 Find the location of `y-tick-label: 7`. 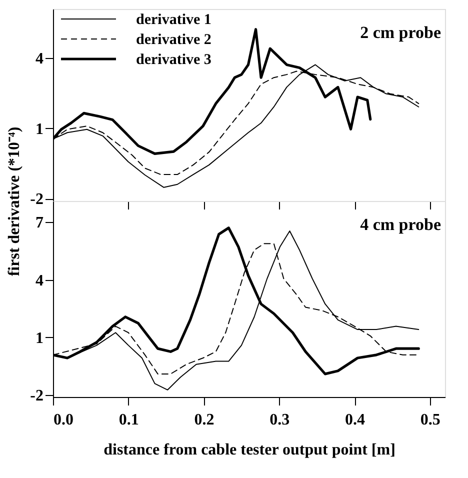

y-tick-label: 7 is located at coordinates (40, 223).